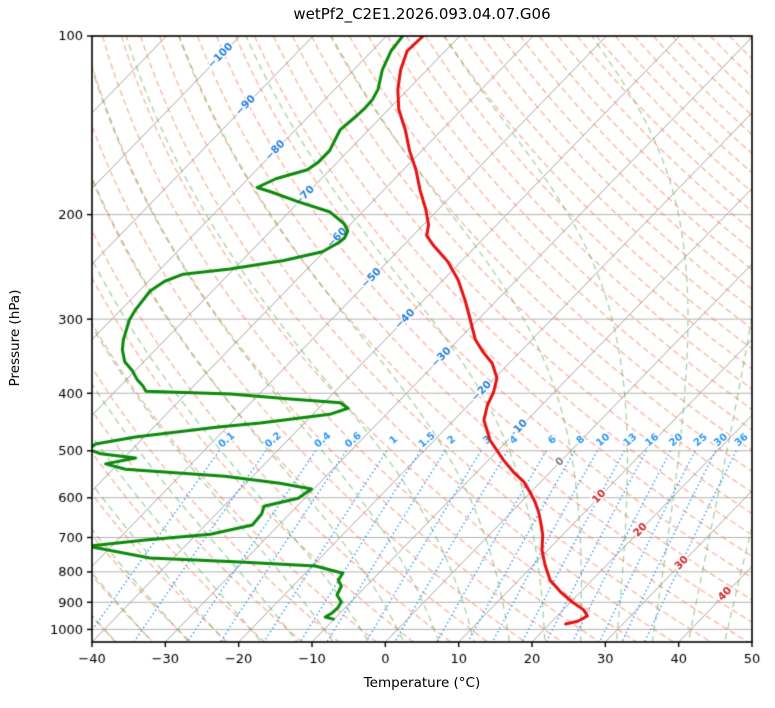 The image size is (775, 708). I want to click on x-axis-label: Temperature (°C), so click(422, 683).